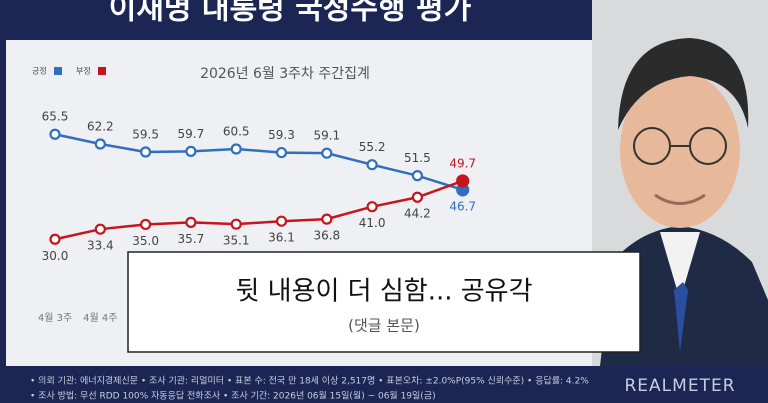  Describe the element at coordinates (680, 150) in the screenshot. I see `face` at that location.